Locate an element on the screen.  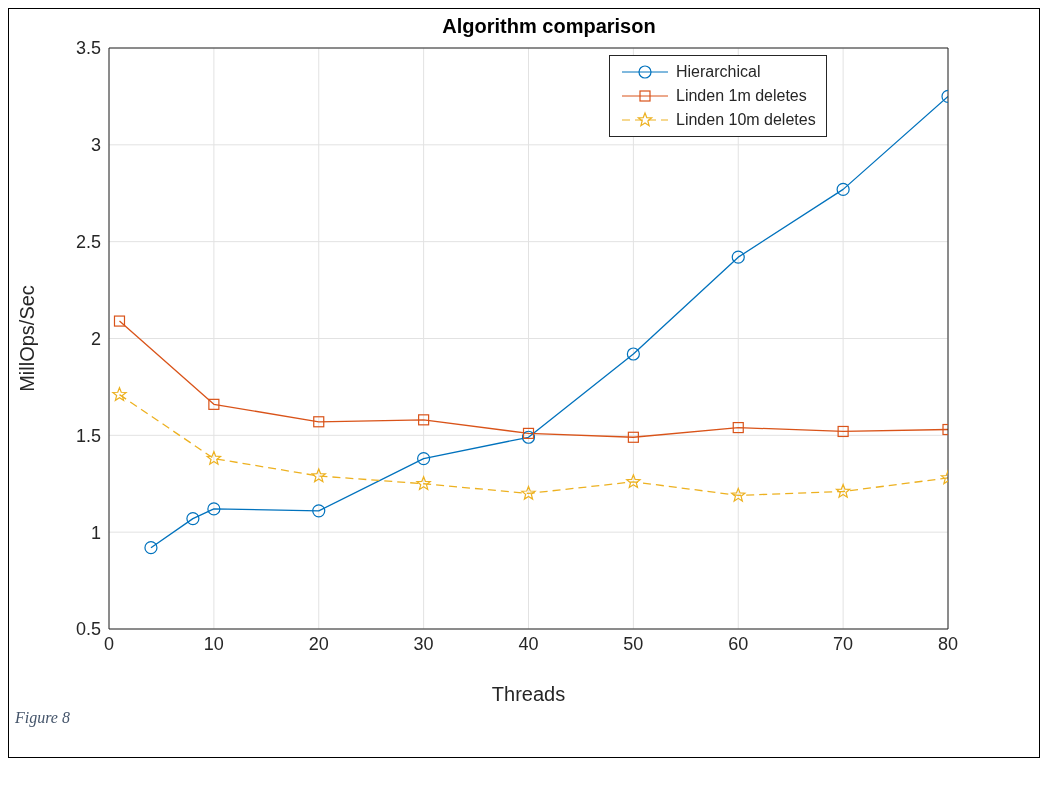
y-tick-label: 3.5 is located at coordinates (88, 48).